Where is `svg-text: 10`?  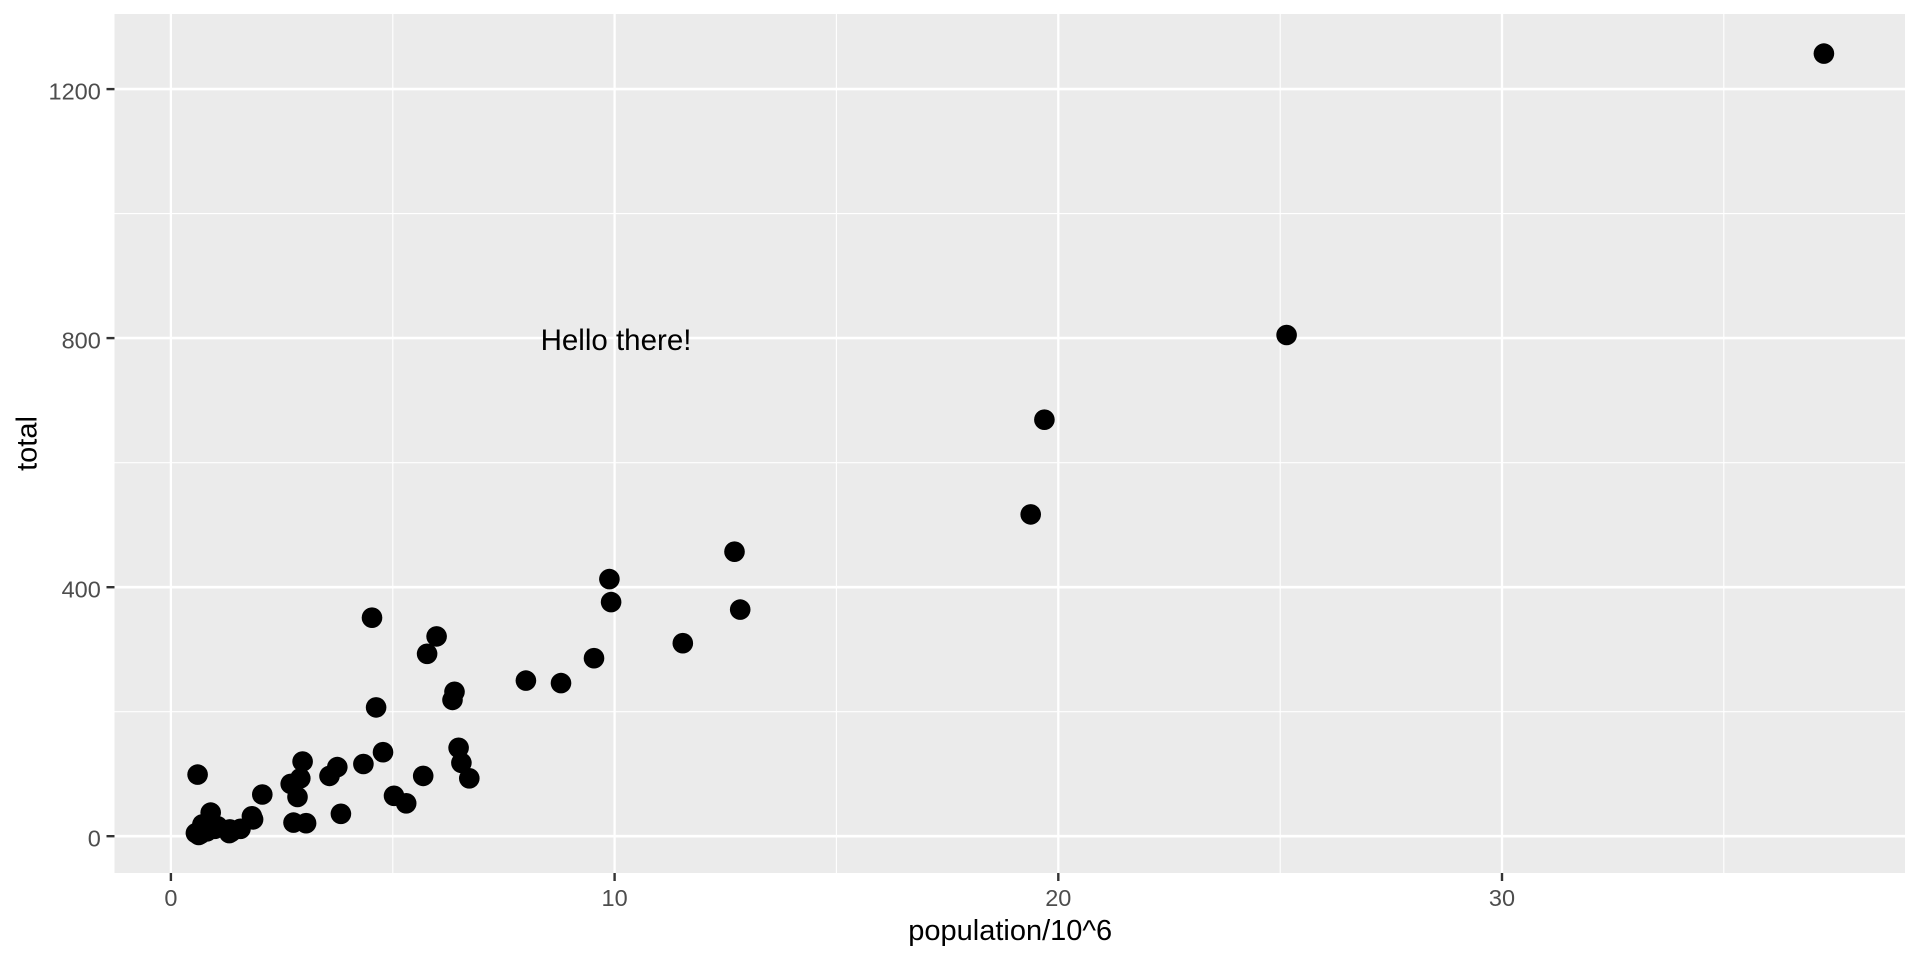
svg-text: 10 is located at coordinates (615, 898).